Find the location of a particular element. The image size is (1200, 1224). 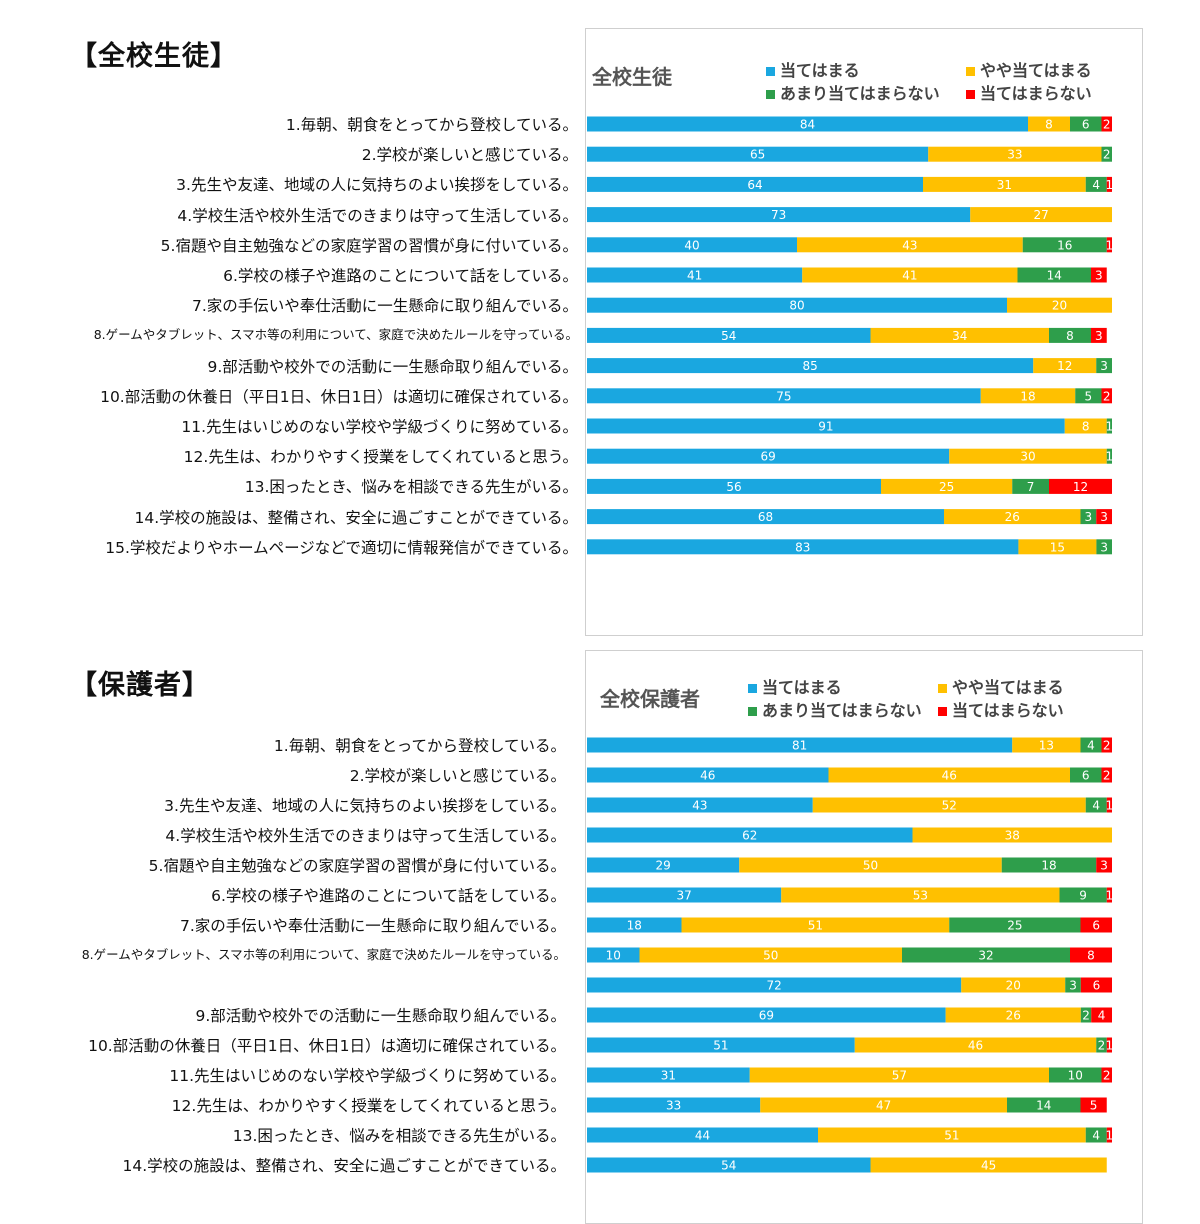

parents-question-label: 11.先生はいじめのない学校や学級づくりに努めている。 is located at coordinates (367, 1076).